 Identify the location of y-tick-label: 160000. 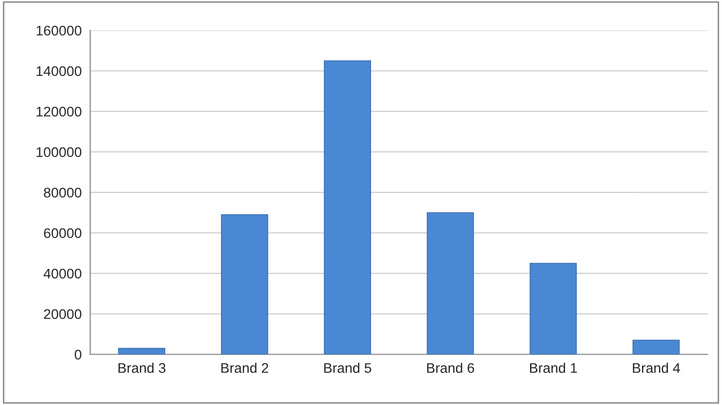
(59, 31).